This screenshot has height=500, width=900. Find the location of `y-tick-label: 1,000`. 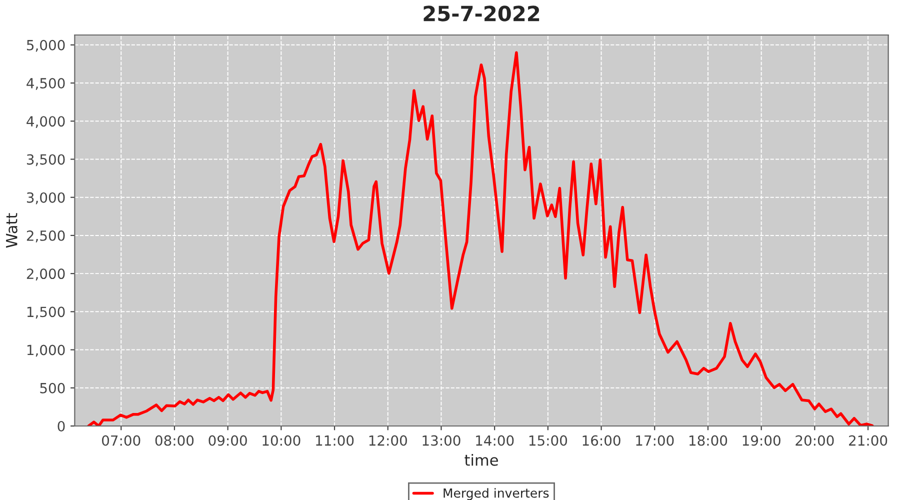

y-tick-label: 1,000 is located at coordinates (46, 350).